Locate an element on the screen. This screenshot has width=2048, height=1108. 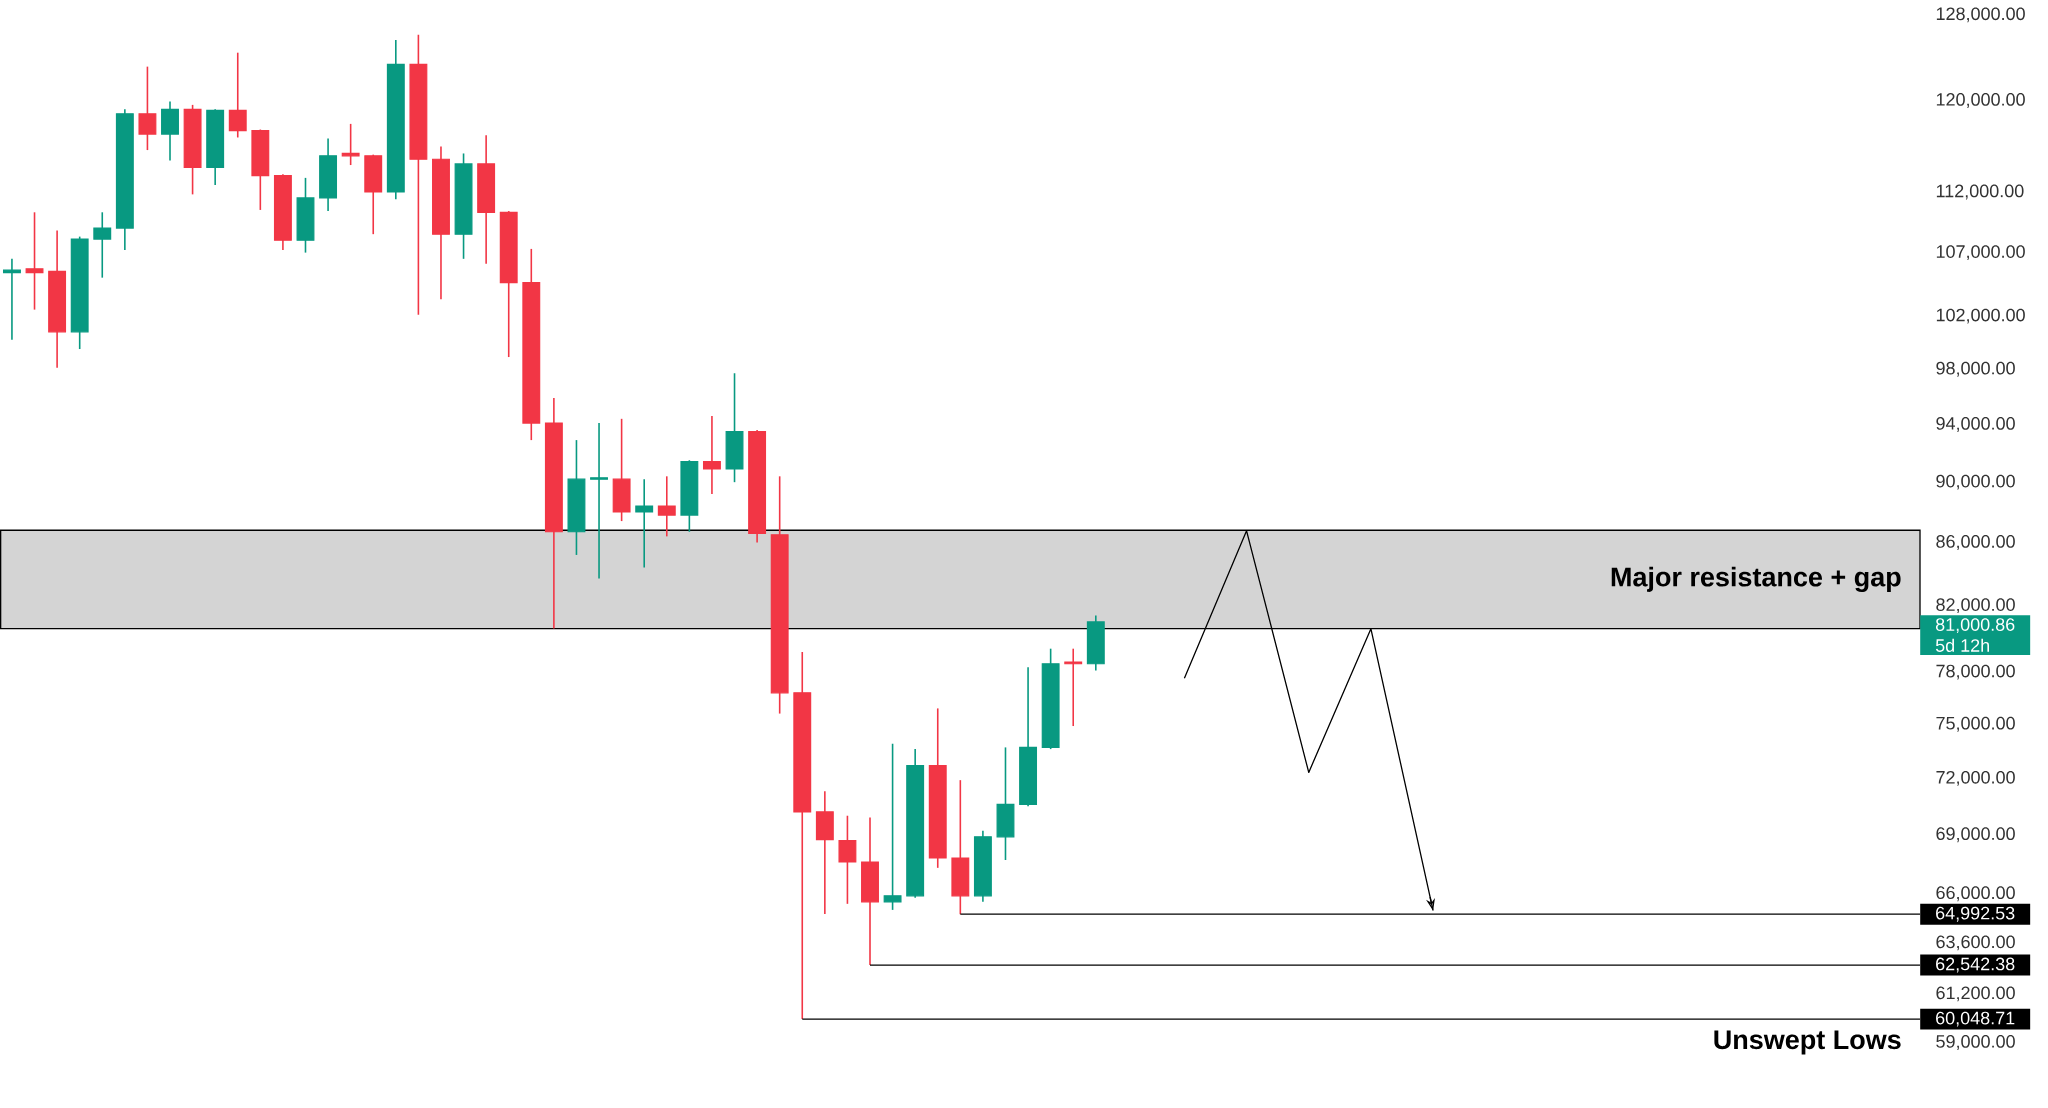
y-tick-label: 78,000.00 is located at coordinates (1975, 672).